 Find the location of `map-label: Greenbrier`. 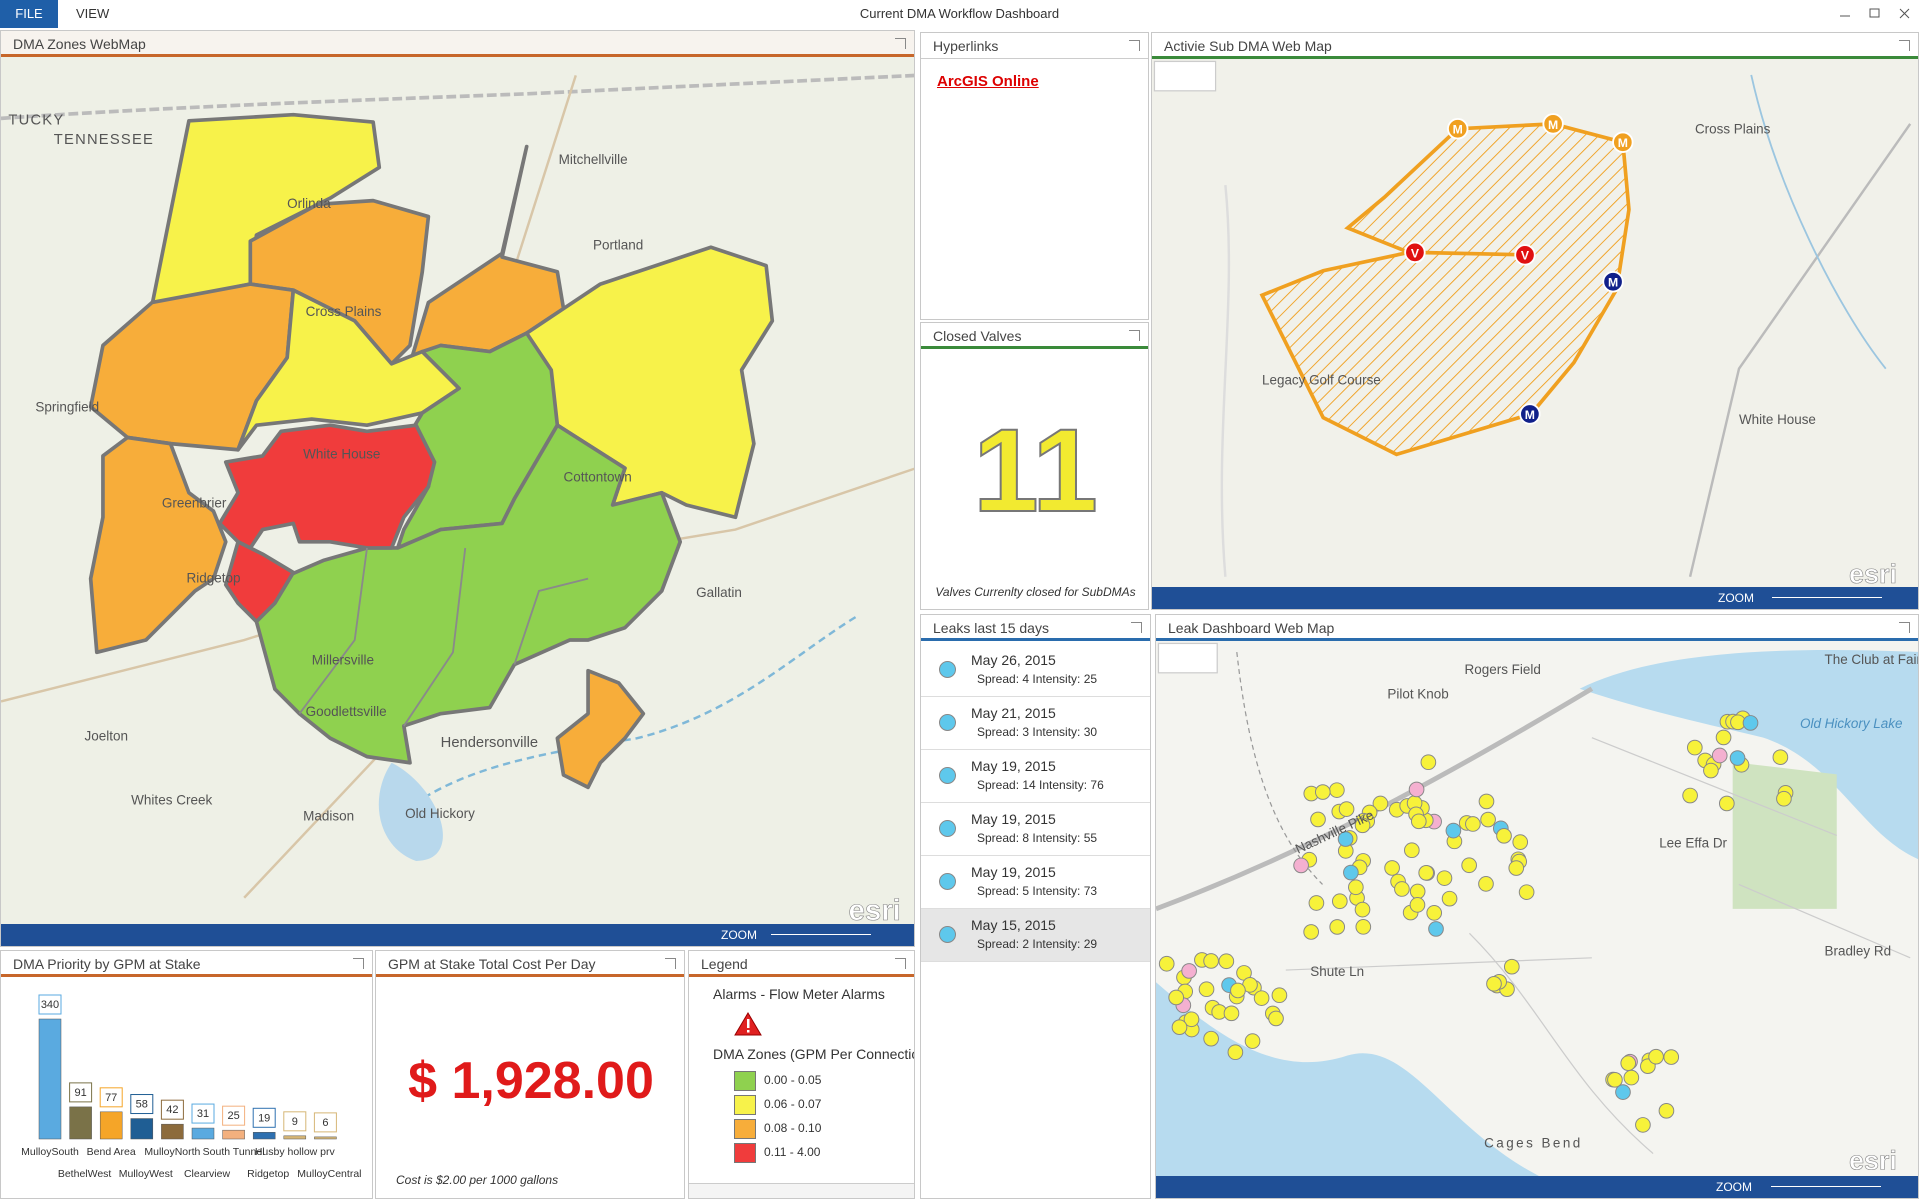

map-label: Greenbrier is located at coordinates (194, 502).